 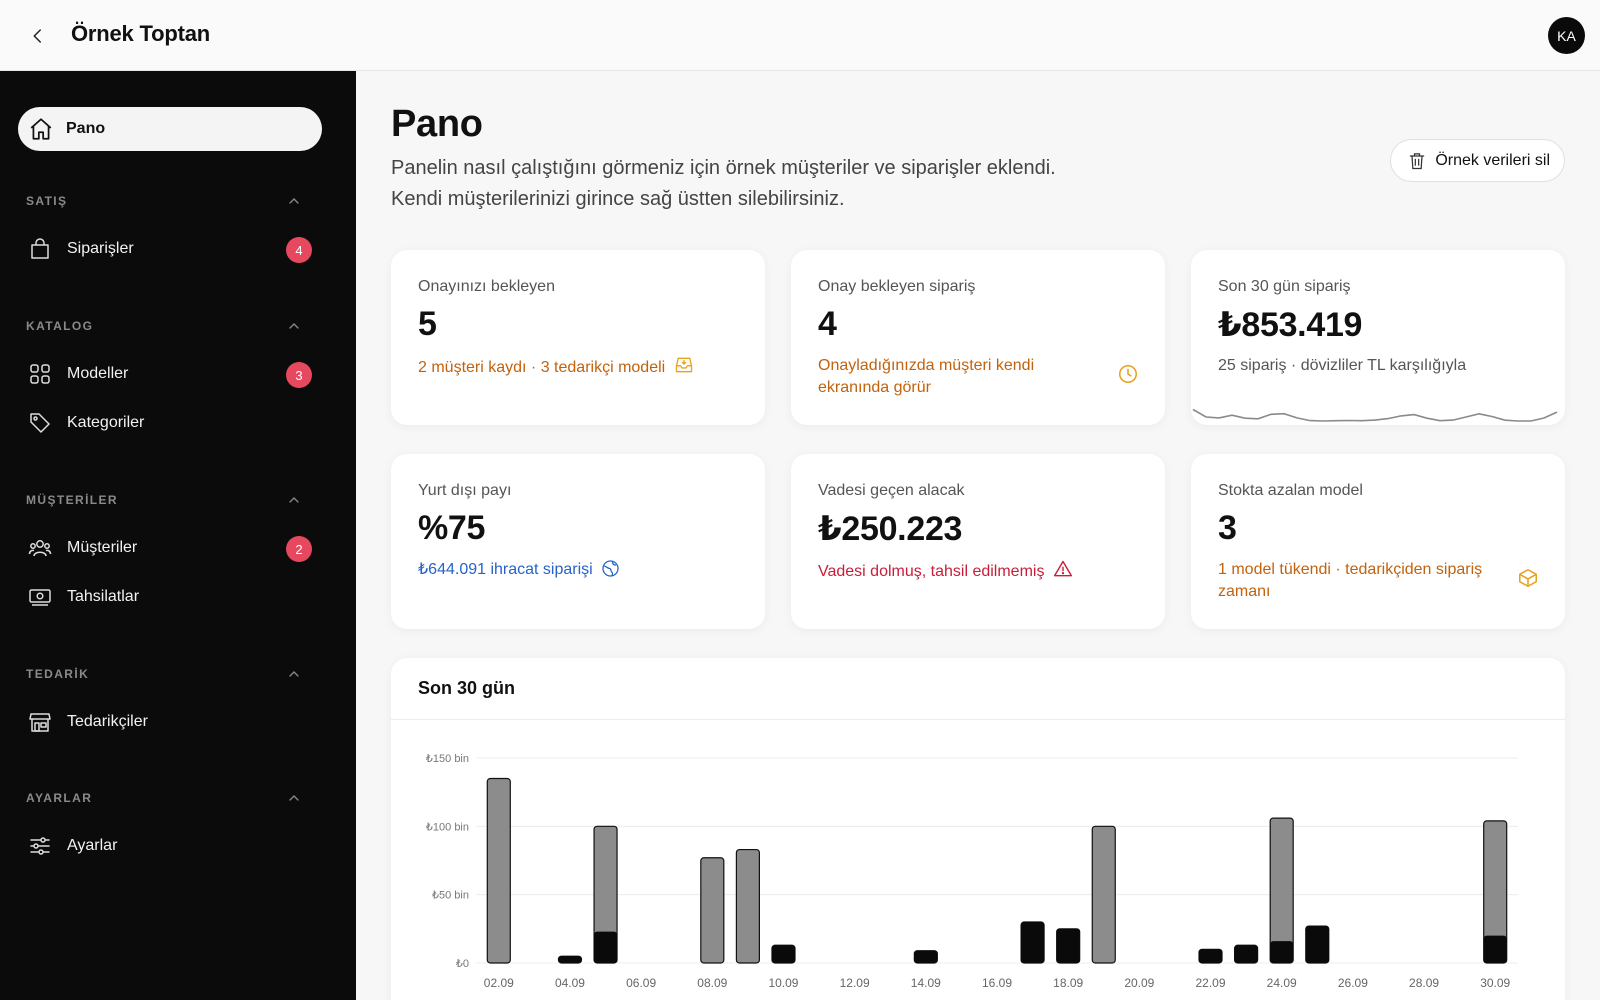 What do you see at coordinates (170, 722) in the screenshot?
I see `sidebar-item-tedarikciler: Tedarikçiler` at bounding box center [170, 722].